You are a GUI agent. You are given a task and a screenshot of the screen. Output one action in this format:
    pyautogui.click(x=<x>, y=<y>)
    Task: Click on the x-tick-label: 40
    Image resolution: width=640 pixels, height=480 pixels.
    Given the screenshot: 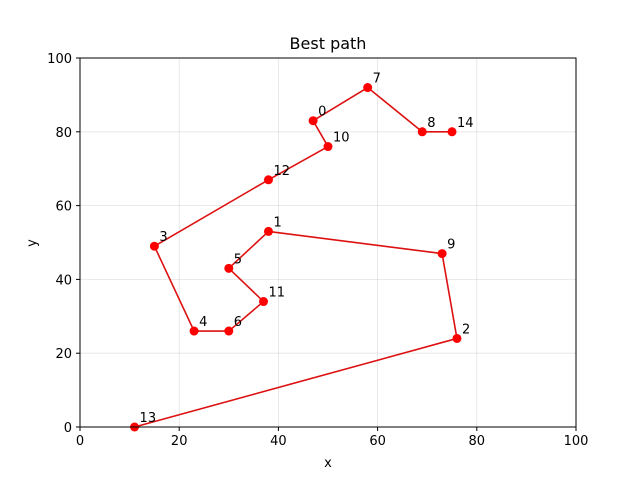 What is the action you would take?
    pyautogui.click(x=278, y=441)
    